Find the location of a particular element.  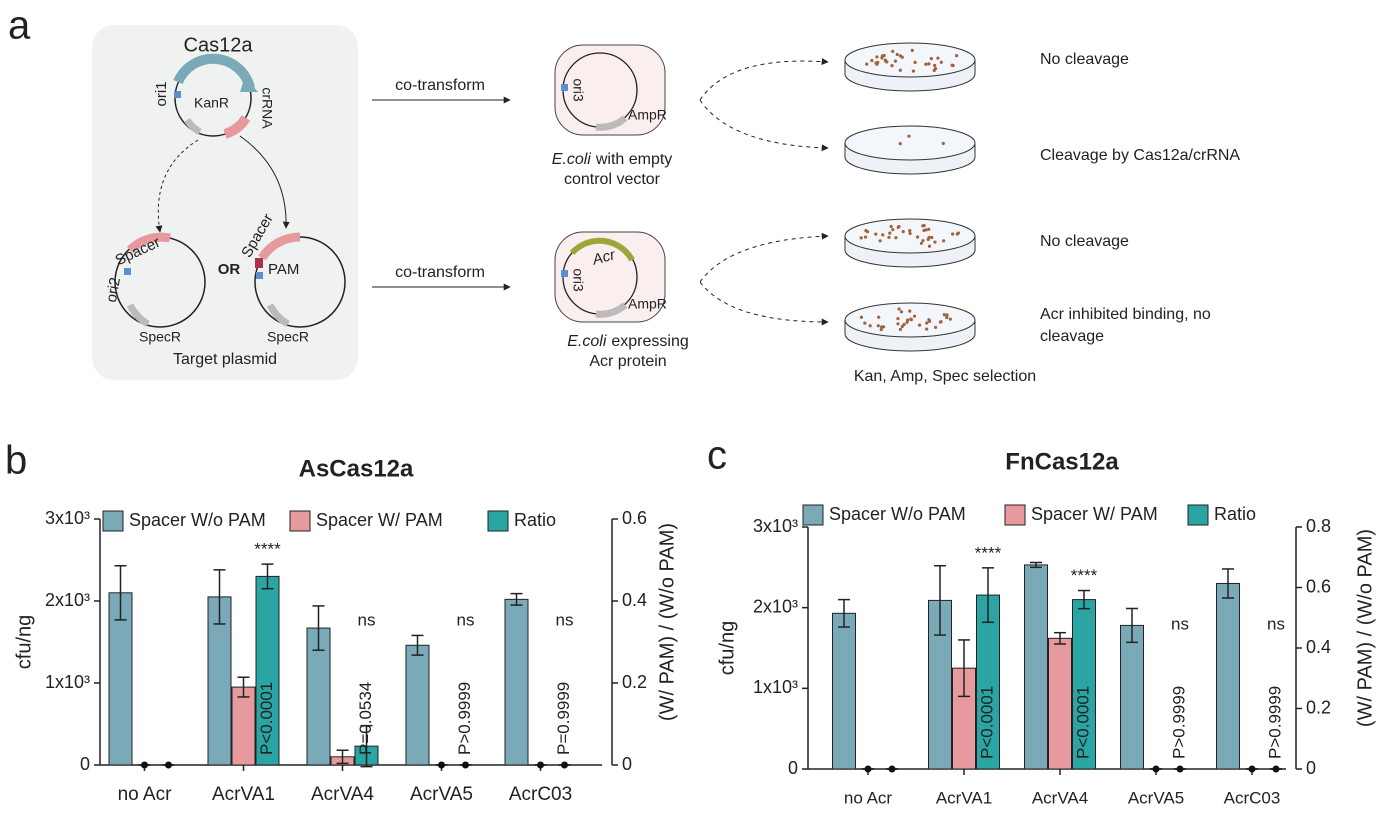

x-tick-label: AcrVA1 is located at coordinates (964, 797).